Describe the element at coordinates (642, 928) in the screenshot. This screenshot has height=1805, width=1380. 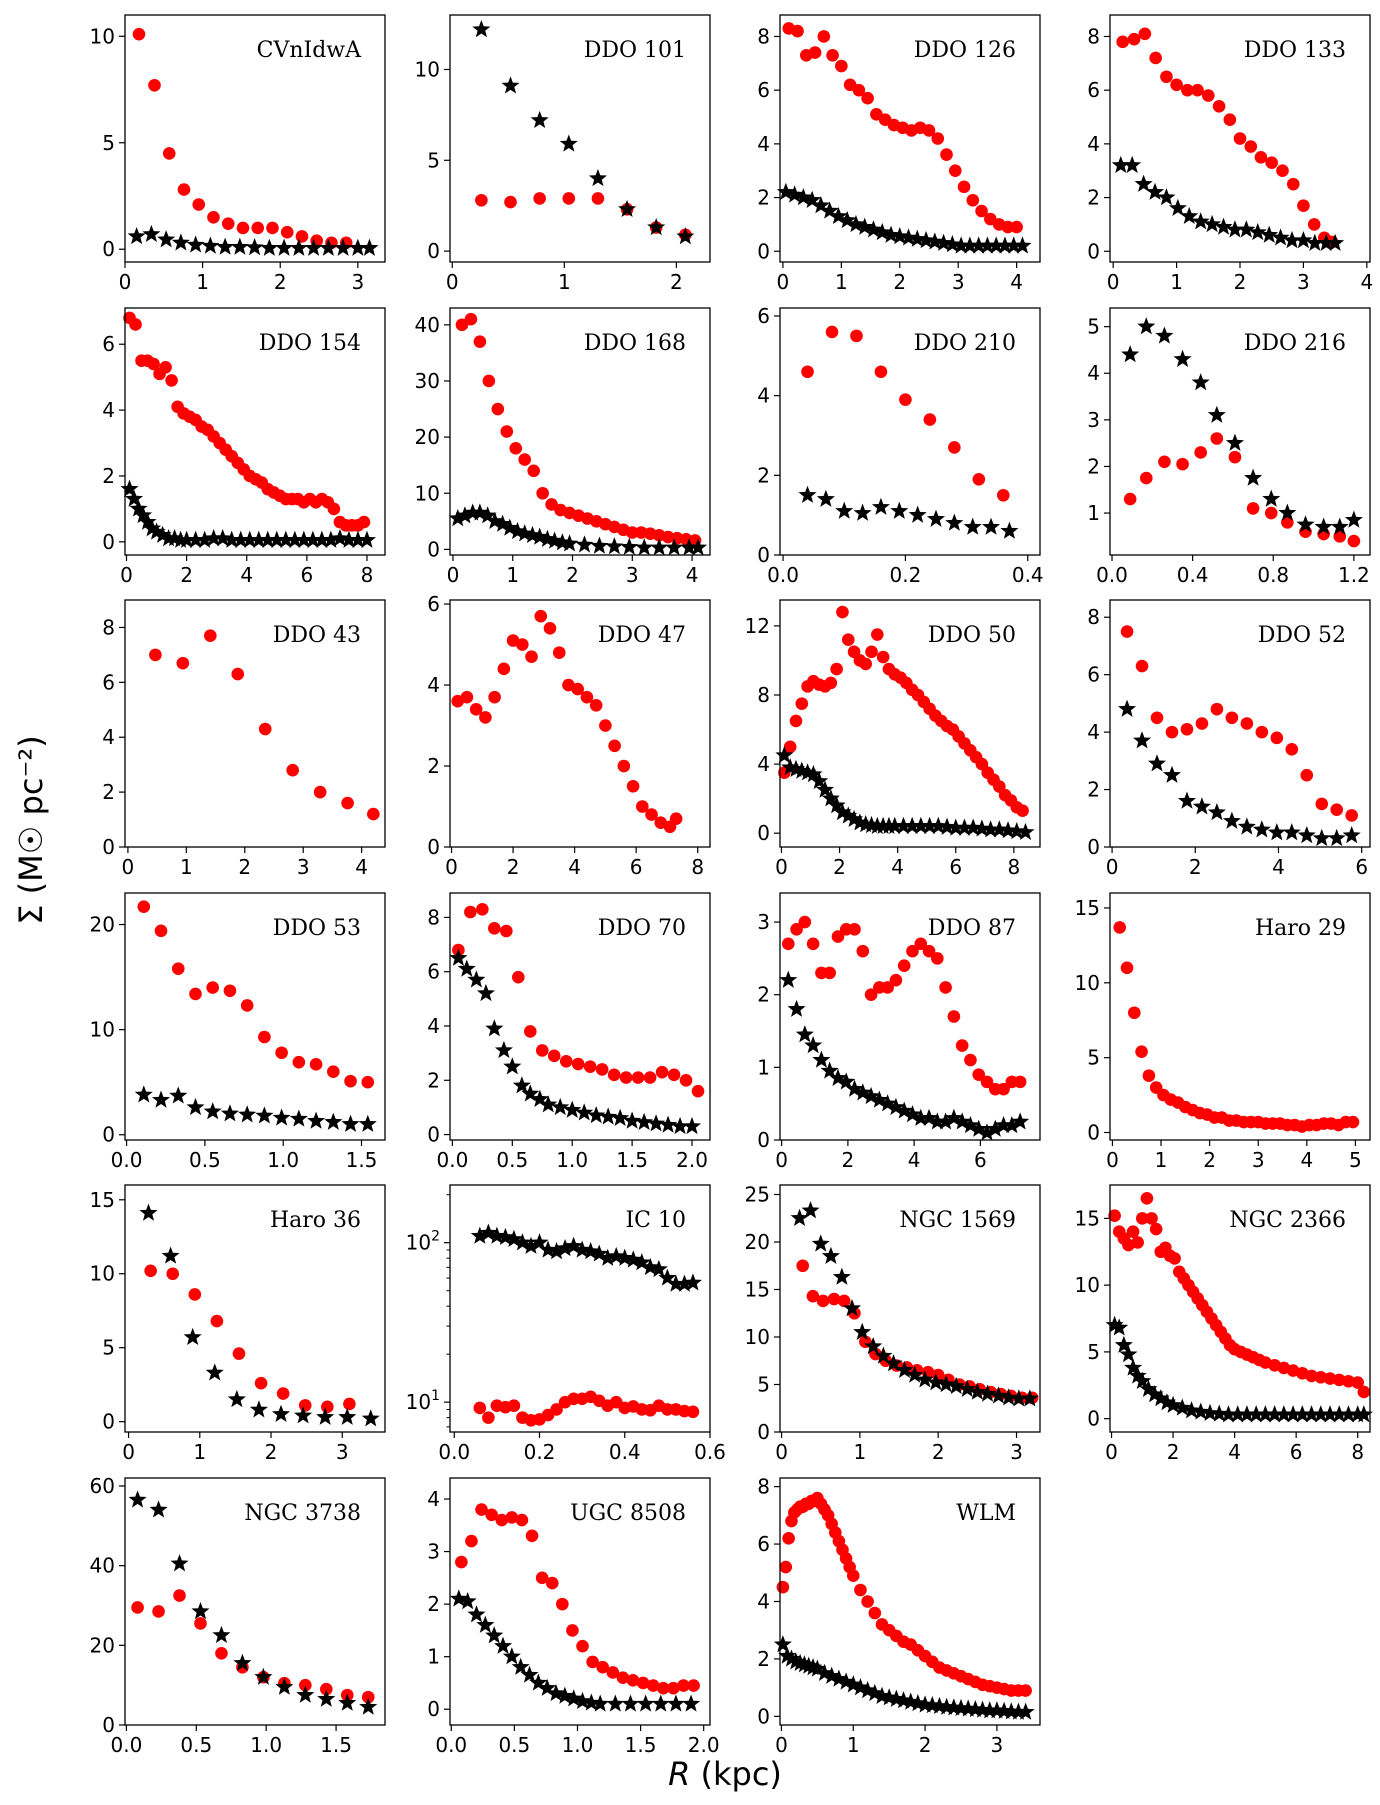
I see `panel-title: DDO 70` at that location.